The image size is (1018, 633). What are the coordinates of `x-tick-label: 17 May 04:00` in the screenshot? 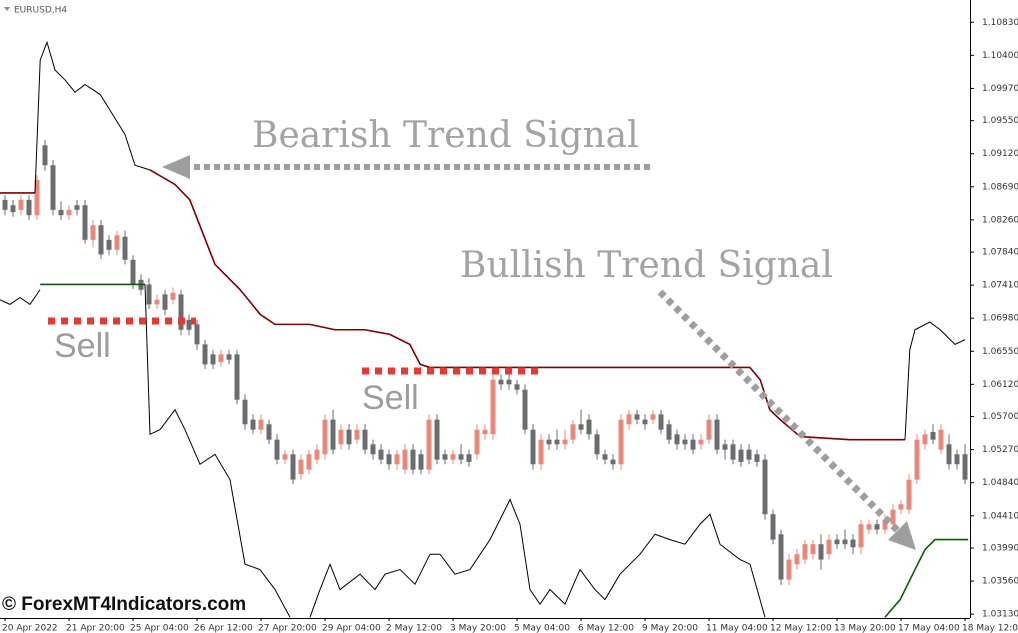 It's located at (929, 628).